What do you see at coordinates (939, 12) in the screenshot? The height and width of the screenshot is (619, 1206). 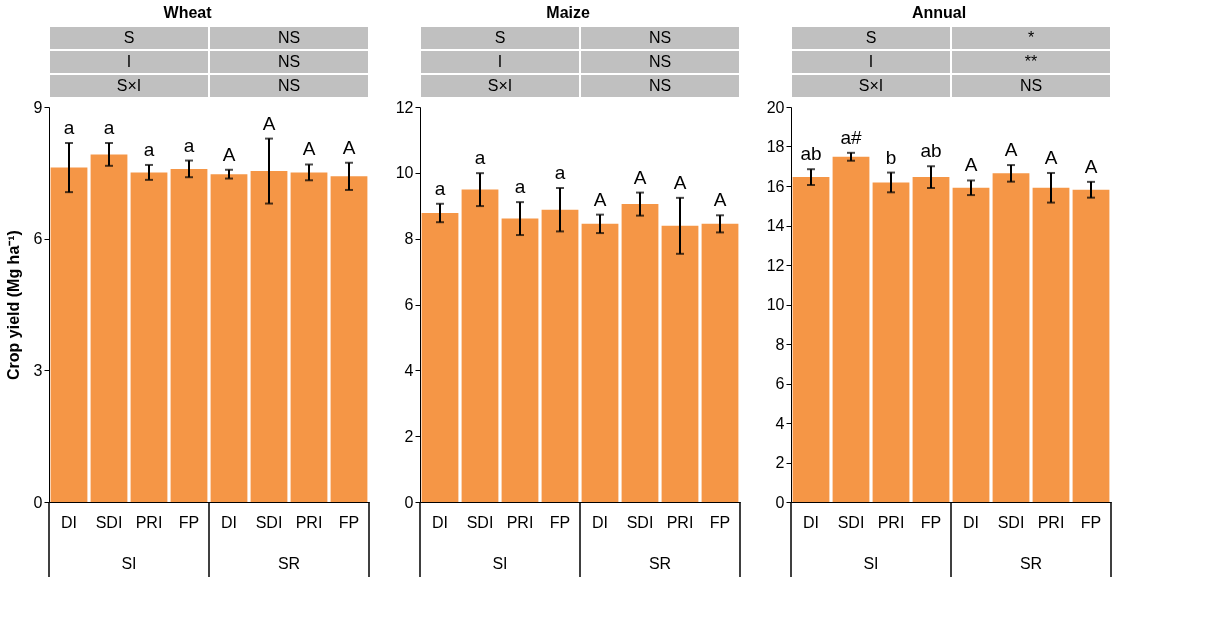 I see `chart-title: Annual` at bounding box center [939, 12].